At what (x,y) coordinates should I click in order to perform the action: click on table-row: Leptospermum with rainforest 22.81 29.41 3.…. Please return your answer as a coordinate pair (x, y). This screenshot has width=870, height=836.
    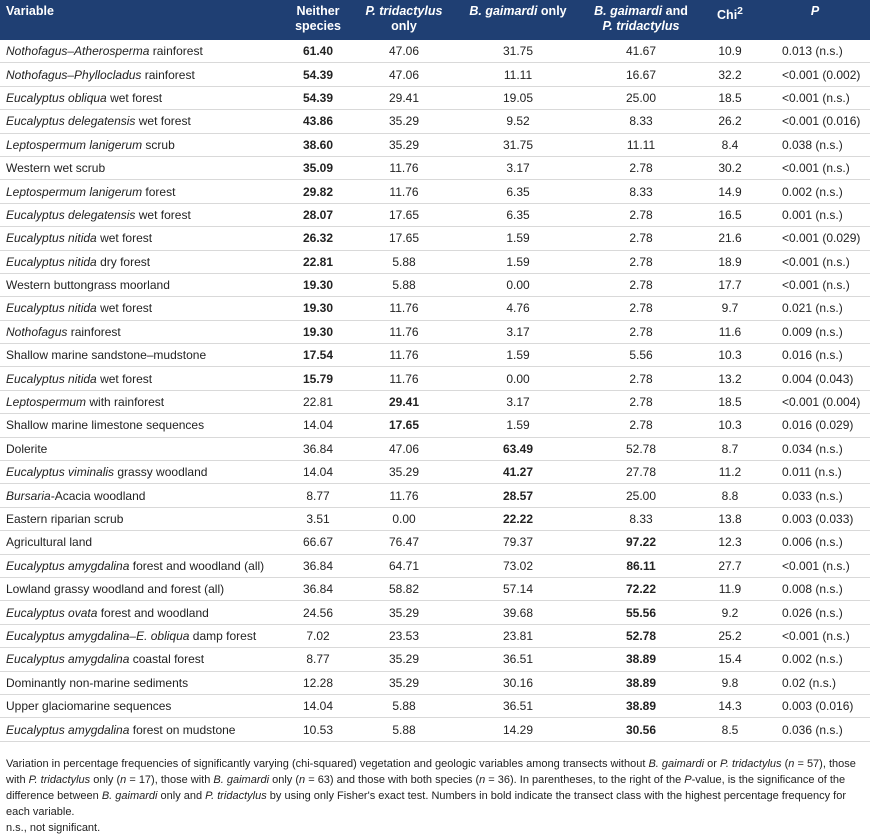
    Looking at the image, I should click on (435, 402).